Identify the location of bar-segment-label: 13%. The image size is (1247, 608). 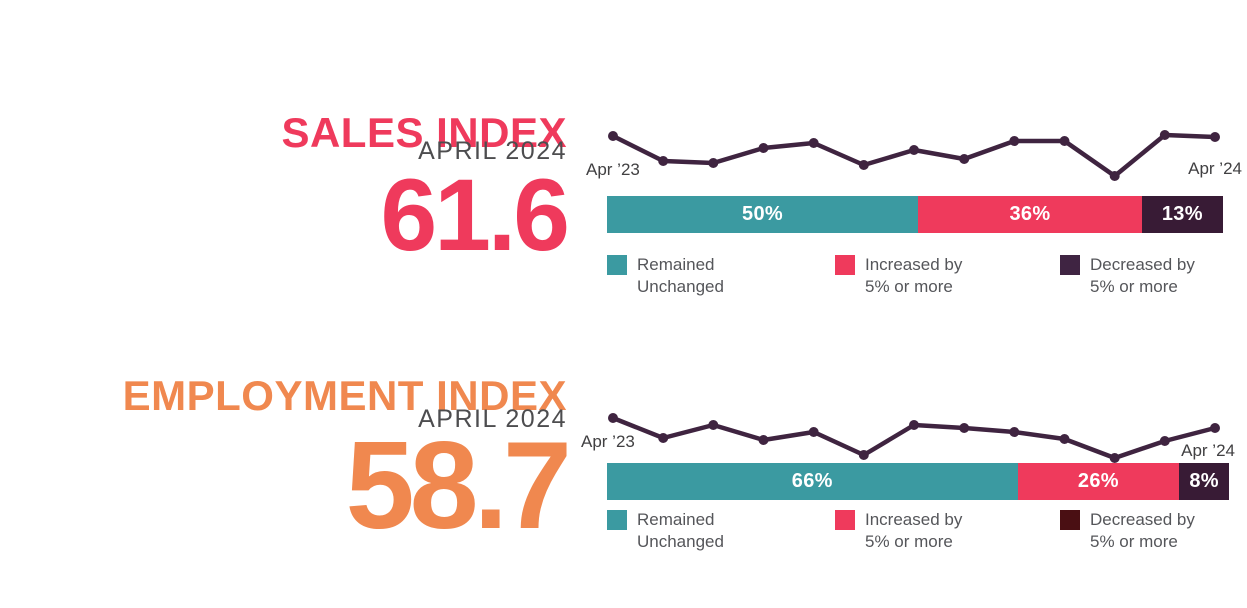
(1182, 214).